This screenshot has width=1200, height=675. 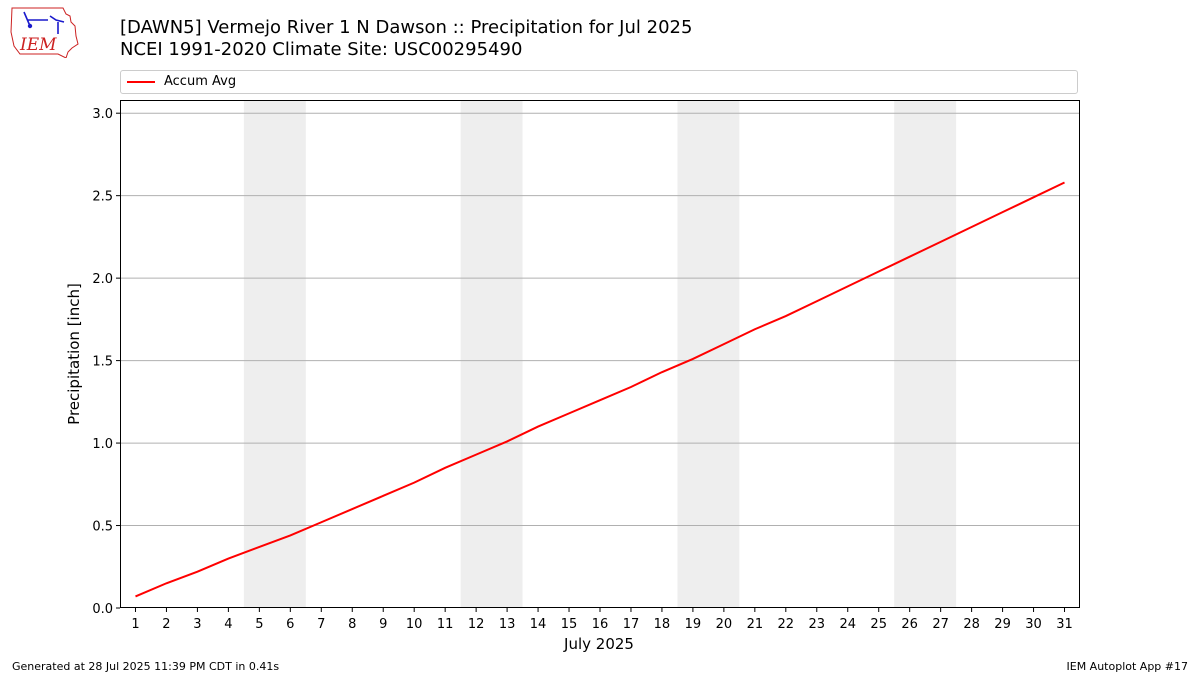 What do you see at coordinates (200, 81) in the screenshot?
I see `legend-label-accum-avg: Accum Avg` at bounding box center [200, 81].